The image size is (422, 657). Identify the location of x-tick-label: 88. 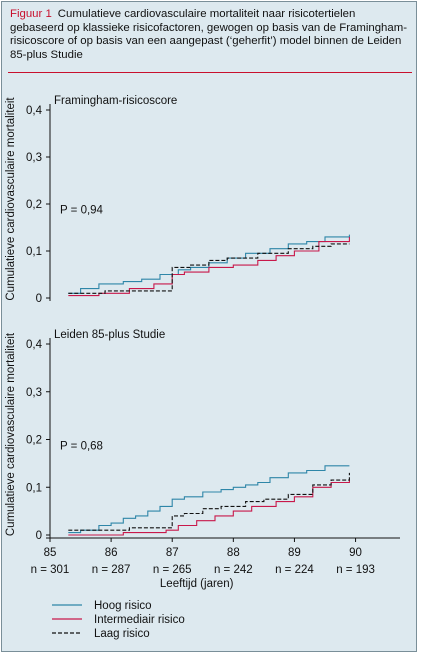
(233, 553).